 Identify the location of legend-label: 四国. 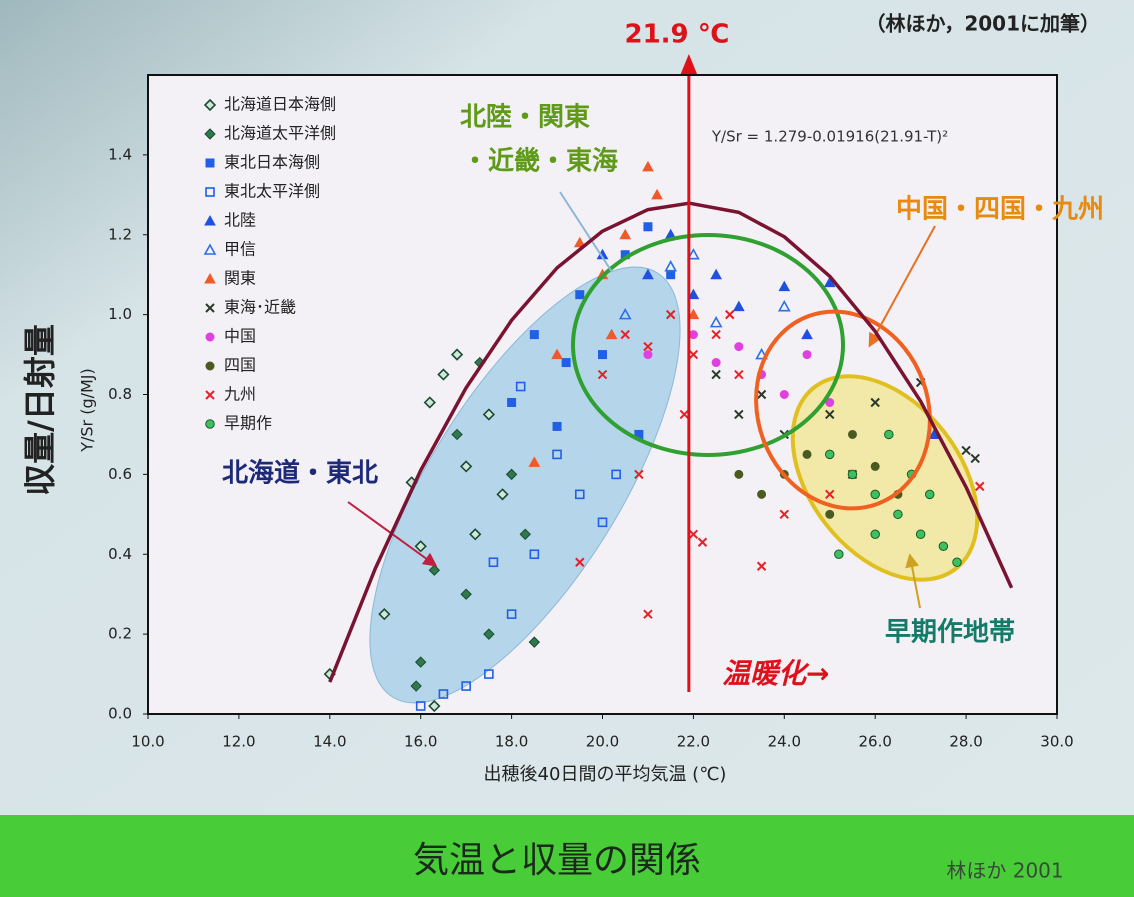
(240, 365).